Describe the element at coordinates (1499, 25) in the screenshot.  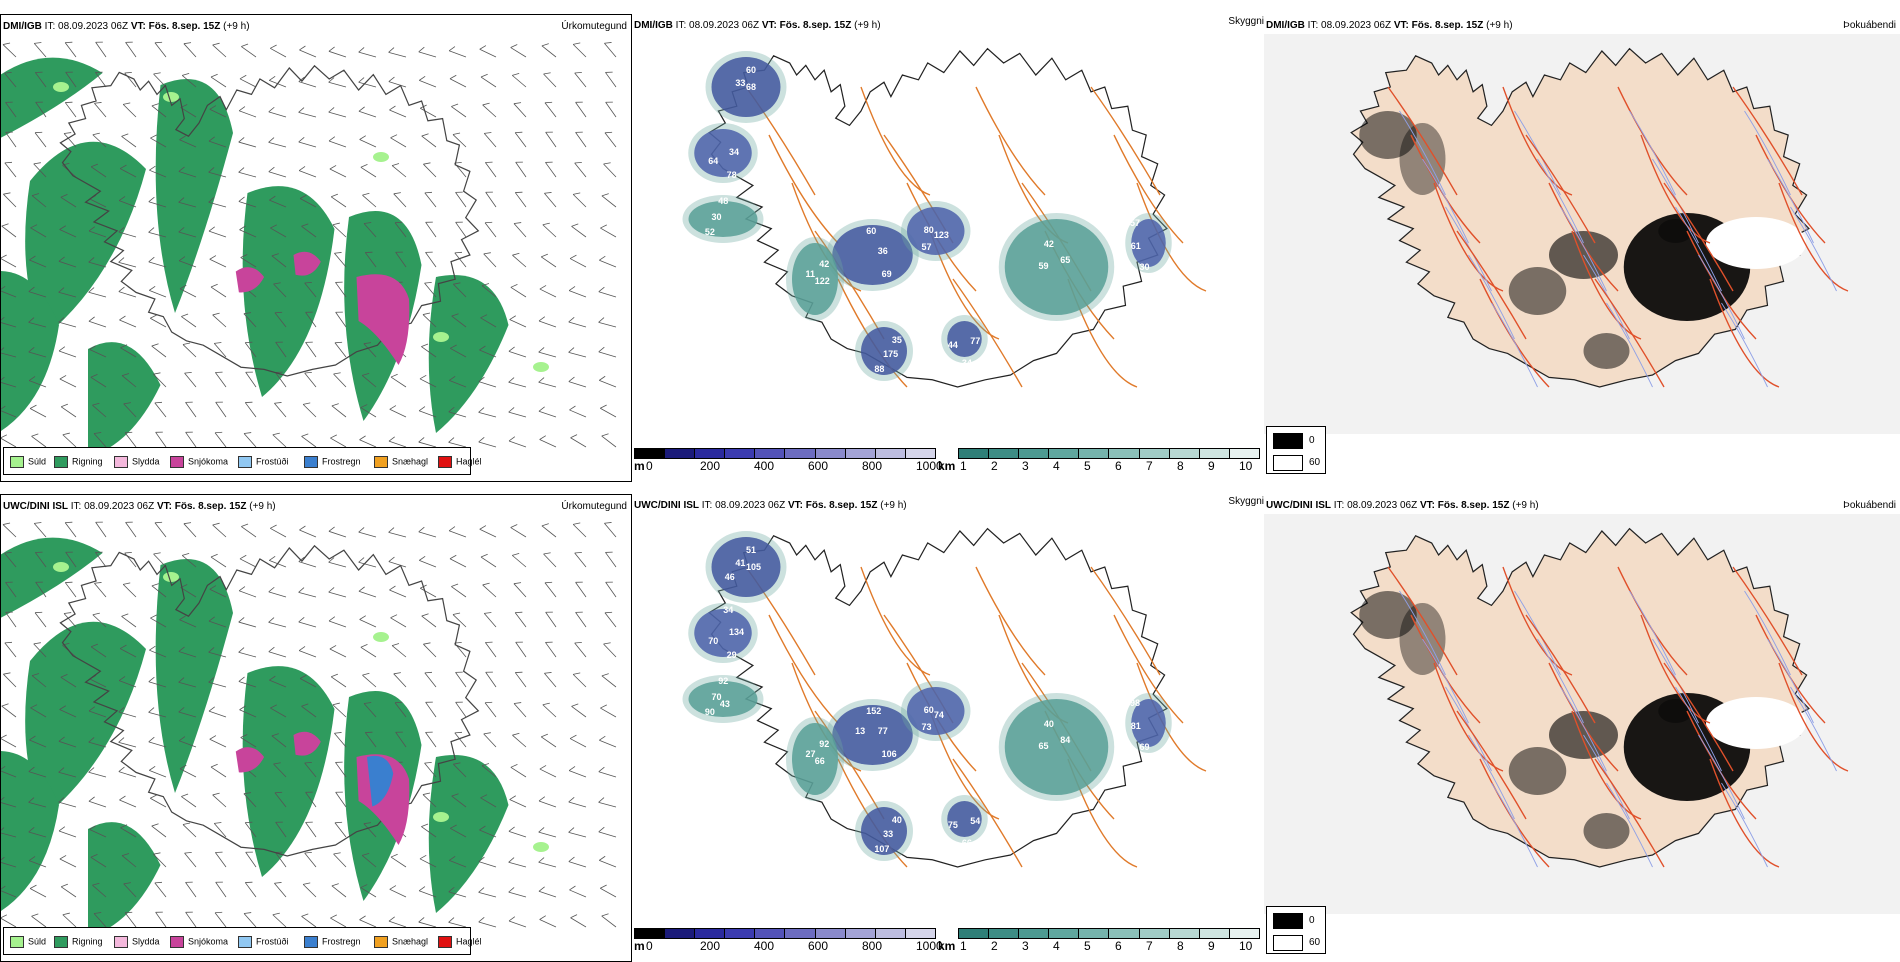
I see `forecast-offset: (+9 h)` at that location.